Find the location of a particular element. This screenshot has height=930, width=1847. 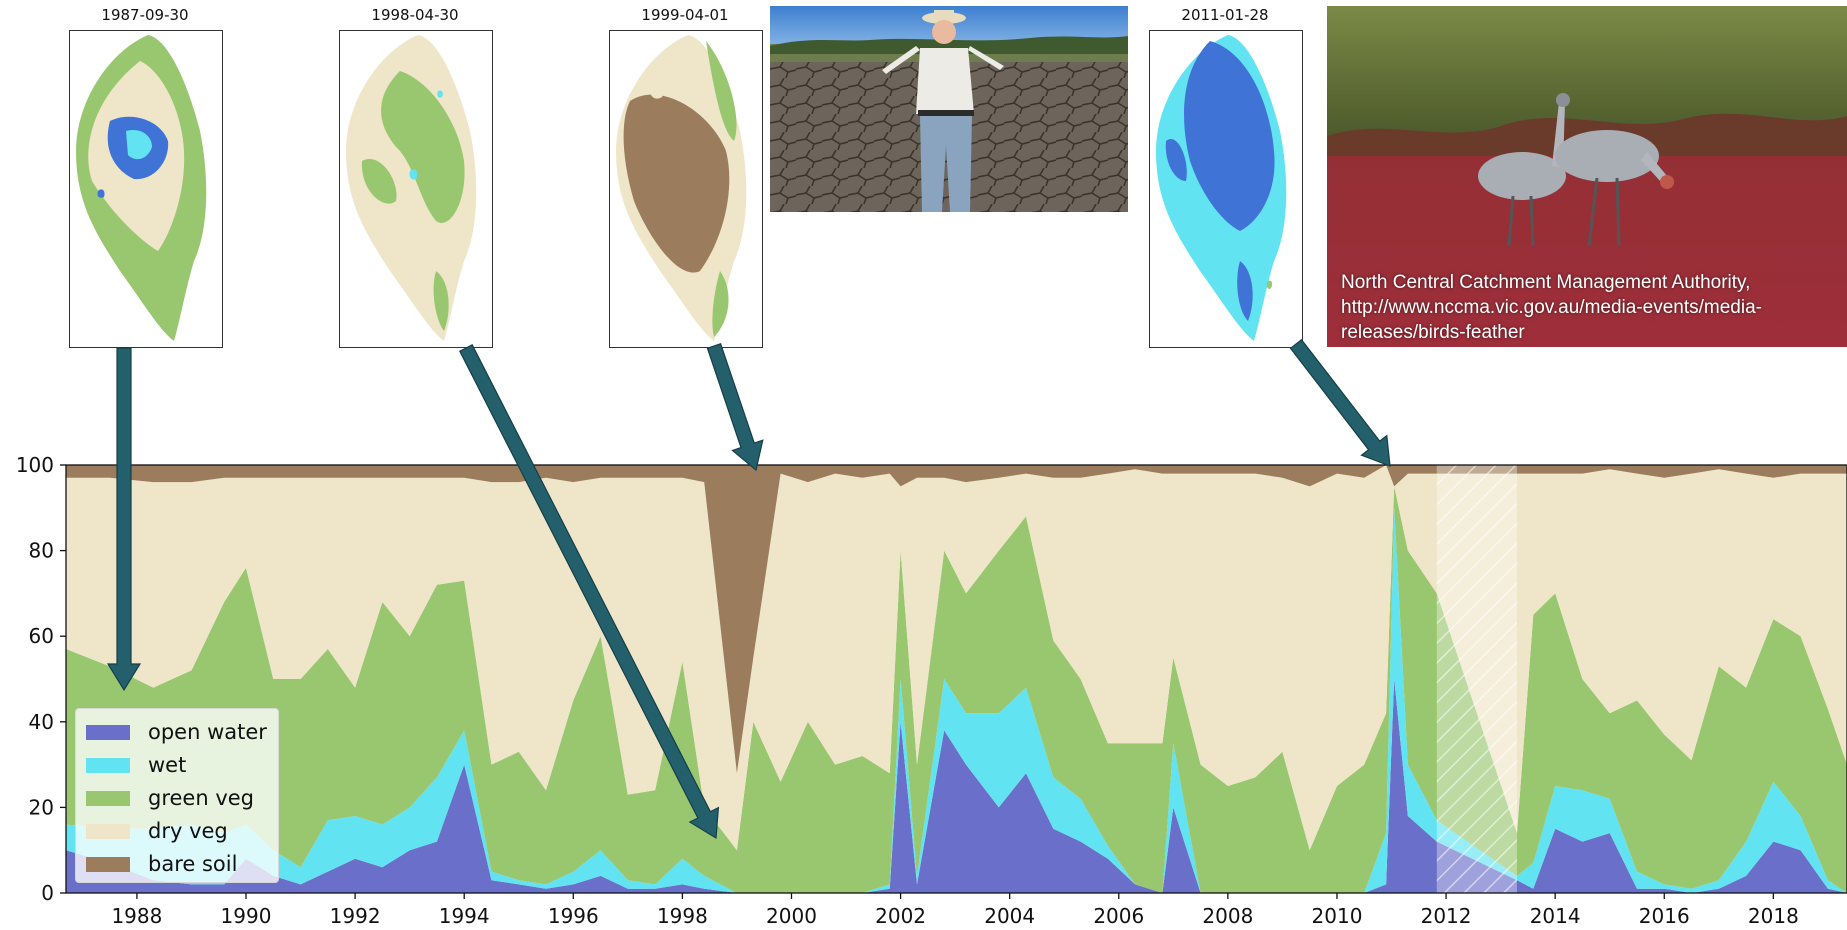

y-tick-label: 100 is located at coordinates (35, 465).